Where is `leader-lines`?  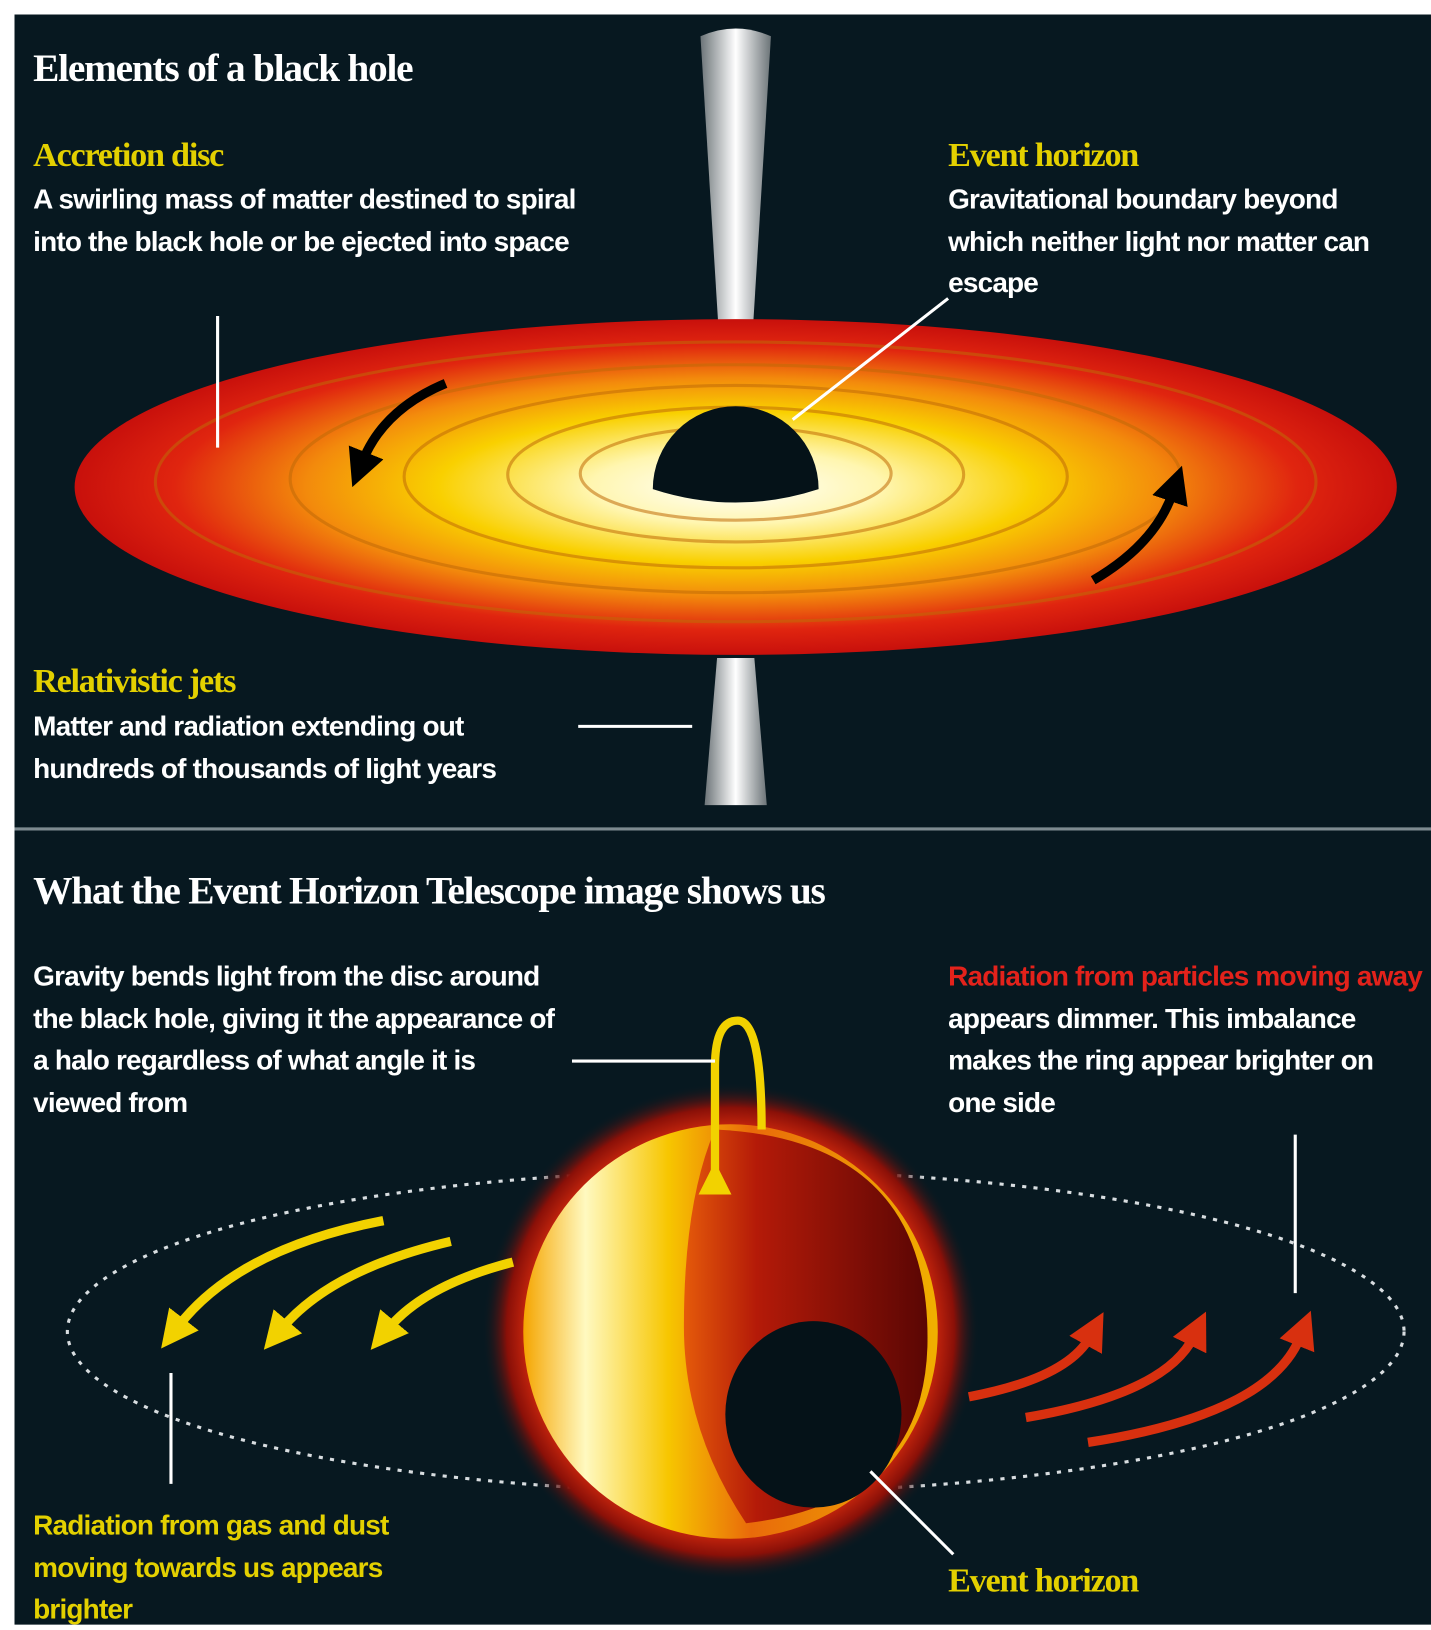
leader-lines is located at coordinates (583, 512).